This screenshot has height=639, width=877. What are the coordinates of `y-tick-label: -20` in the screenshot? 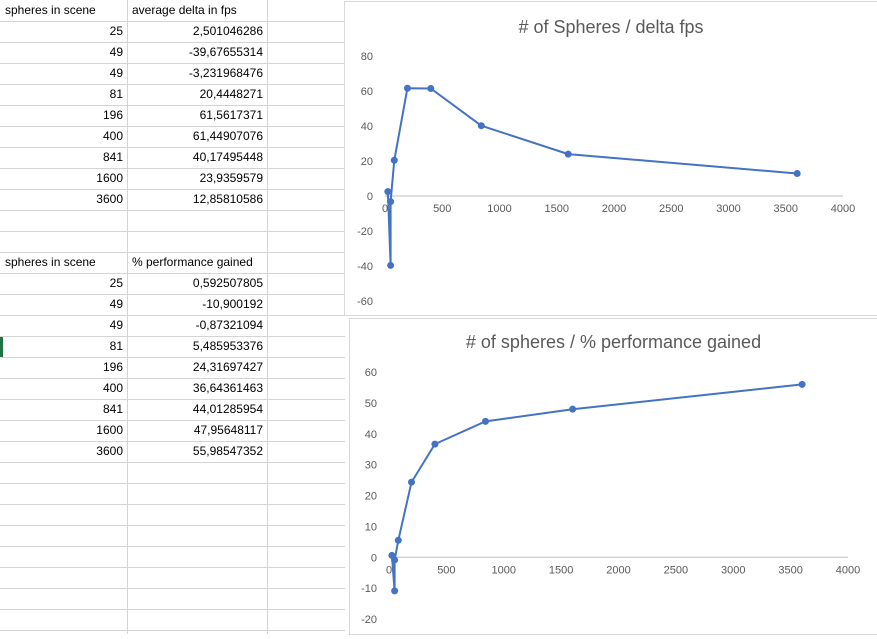 It's located at (369, 620).